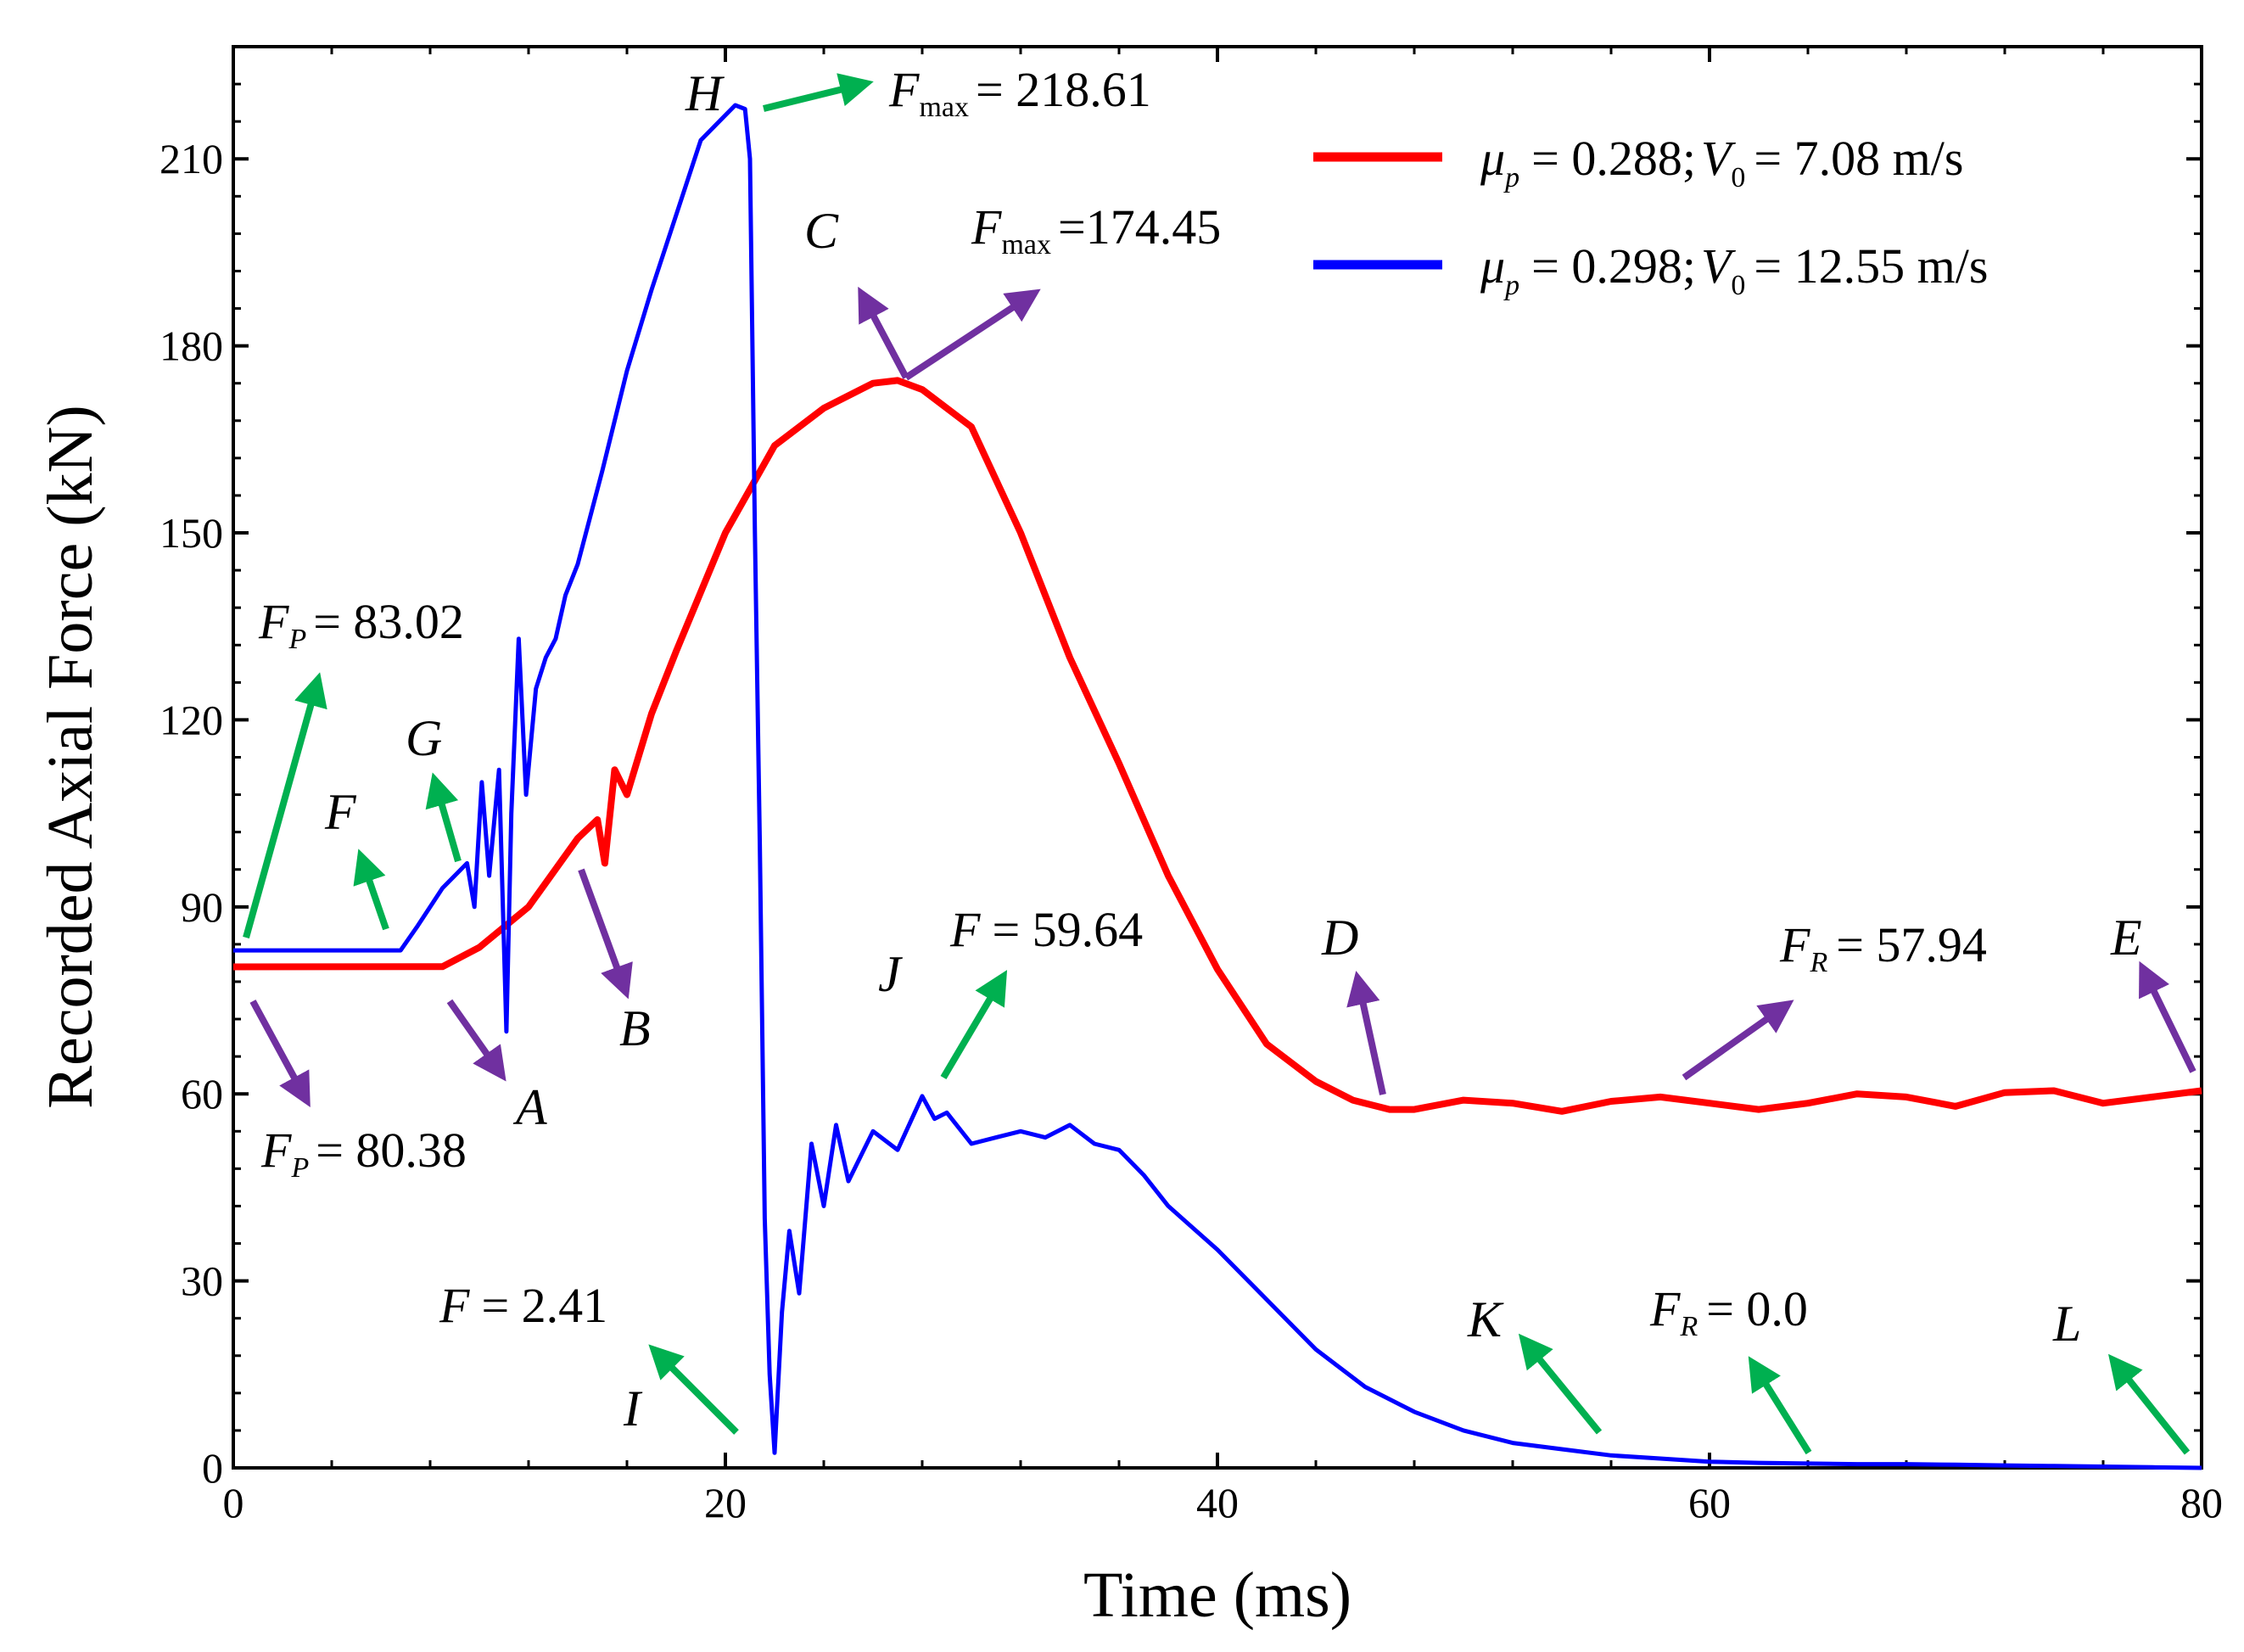 This screenshot has width=2244, height=1652. I want to click on arrow-c-left, so click(883, 332).